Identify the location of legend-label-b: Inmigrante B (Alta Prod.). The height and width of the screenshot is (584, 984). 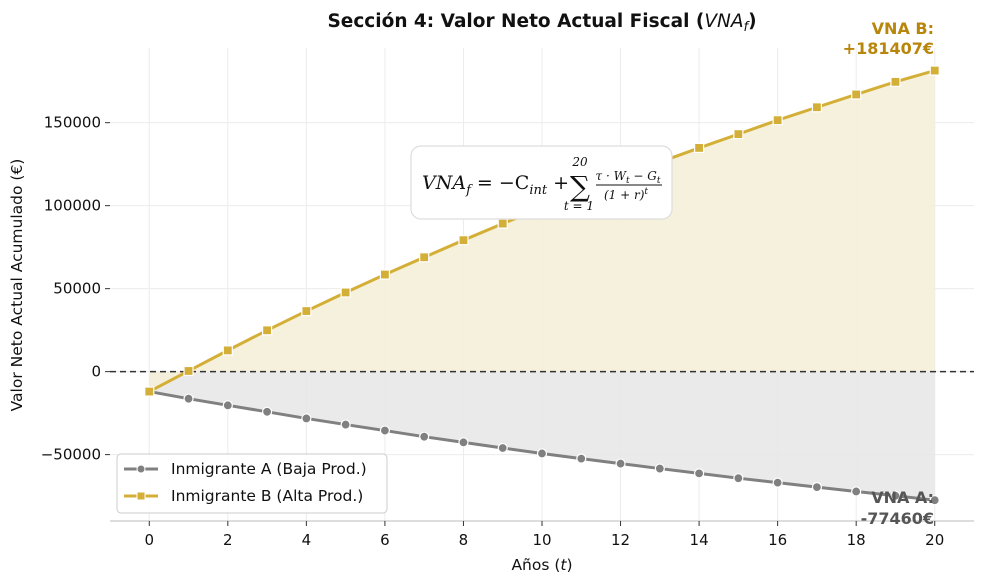
(267, 496).